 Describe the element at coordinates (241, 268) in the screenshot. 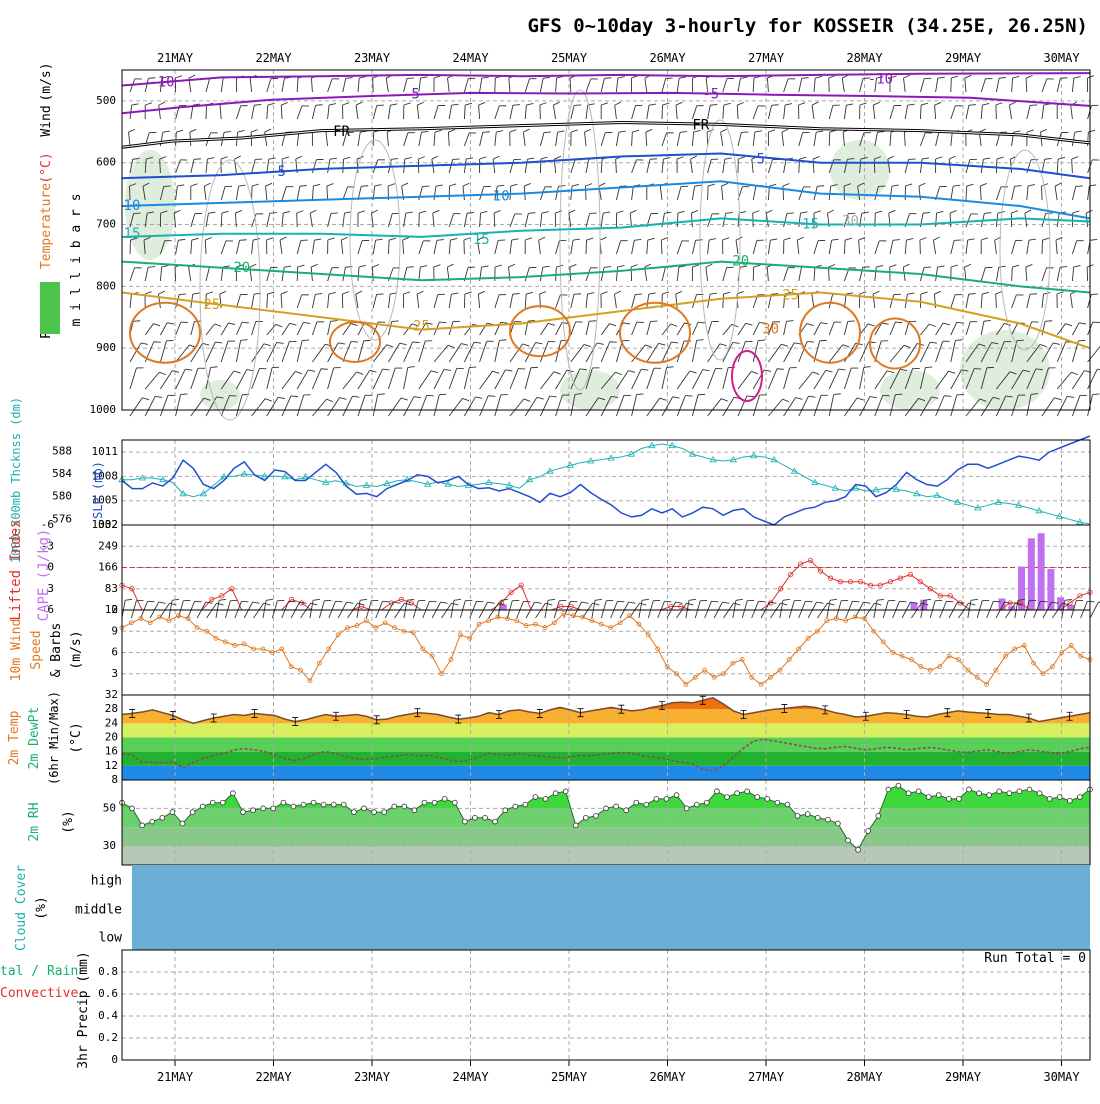

I see `contour-label: 20` at that location.